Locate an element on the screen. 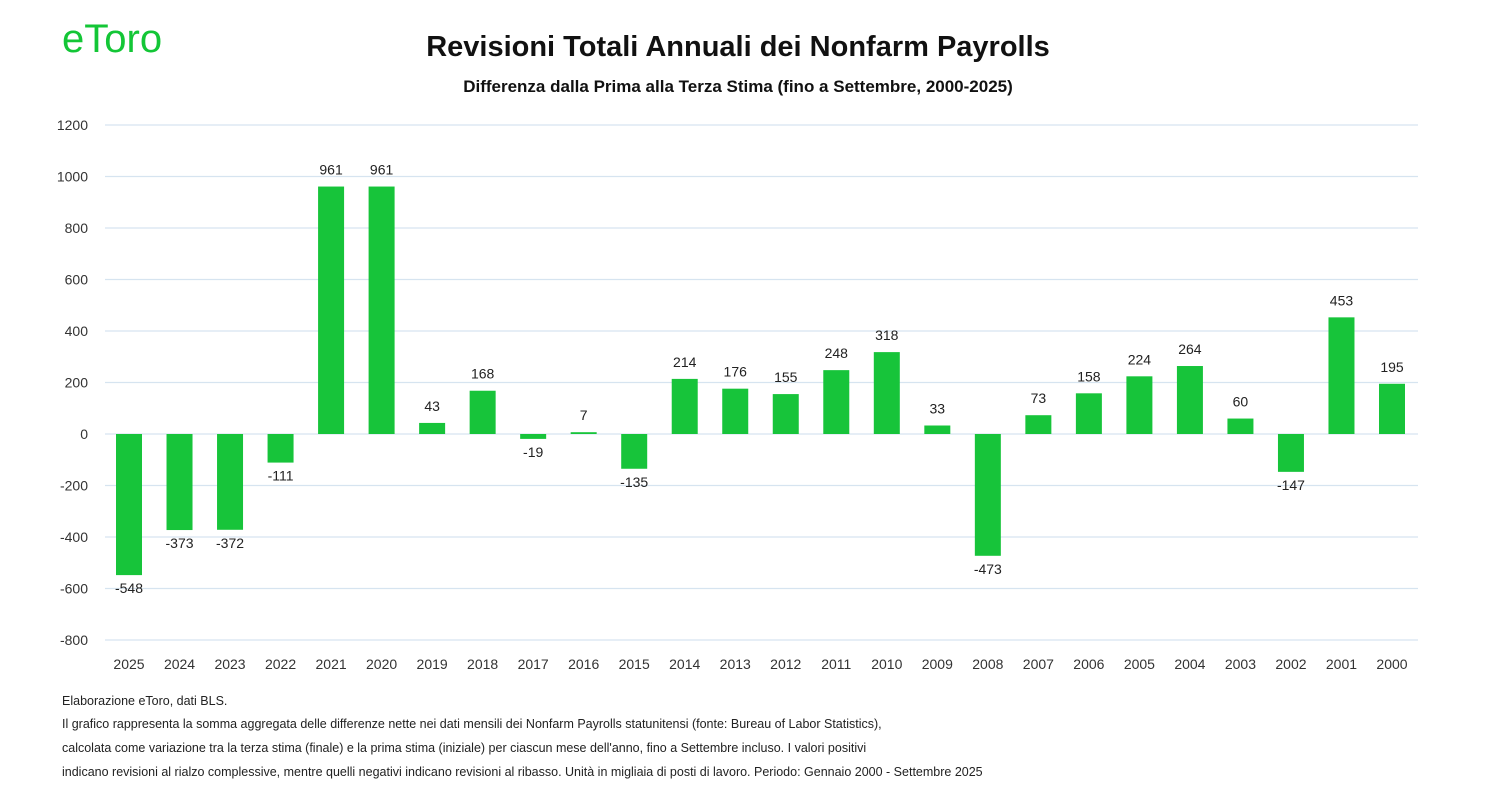  data-label-2022: -111 is located at coordinates (281, 476).